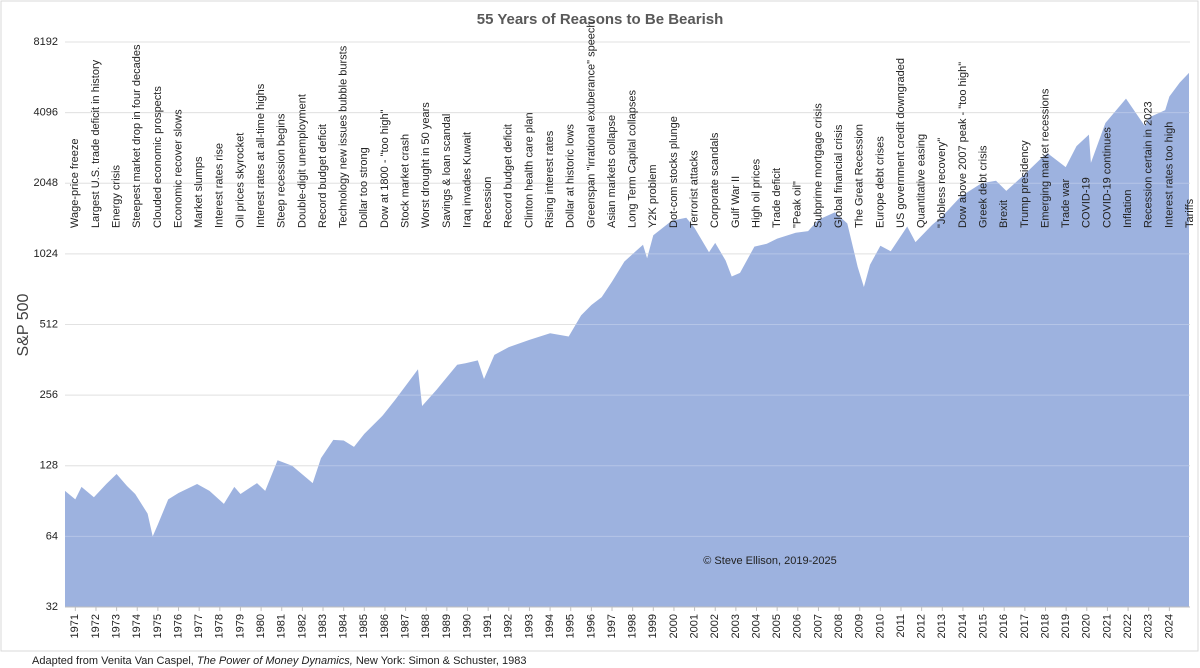 The image size is (1200, 668). I want to click on annotation: Double-digit unemployment, so click(302, 161).